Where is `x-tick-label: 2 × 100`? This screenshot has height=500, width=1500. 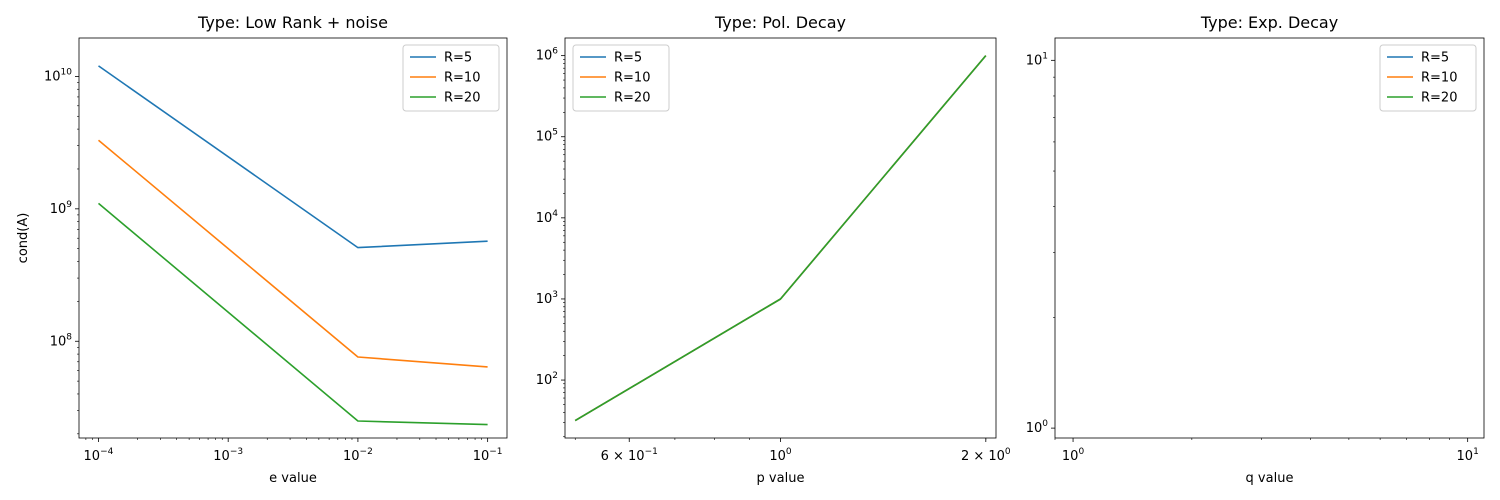
x-tick-label: 2 × 100 is located at coordinates (986, 455).